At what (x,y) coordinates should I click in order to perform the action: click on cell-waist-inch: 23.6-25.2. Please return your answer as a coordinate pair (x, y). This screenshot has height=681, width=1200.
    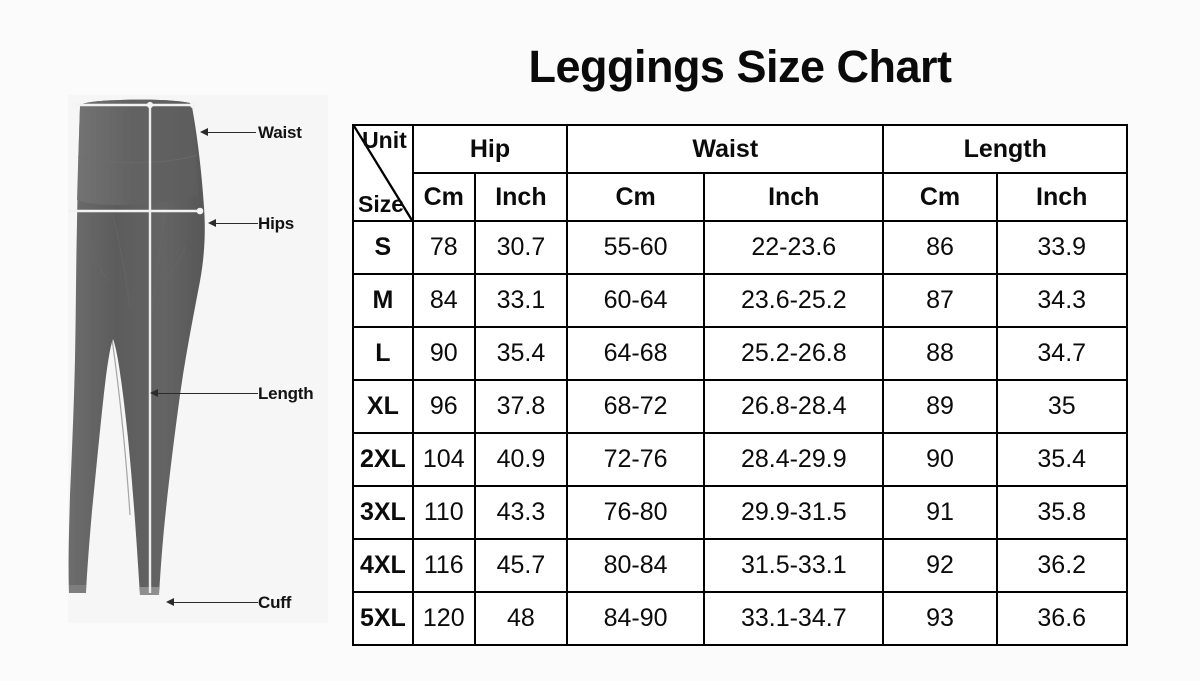
    Looking at the image, I should click on (794, 300).